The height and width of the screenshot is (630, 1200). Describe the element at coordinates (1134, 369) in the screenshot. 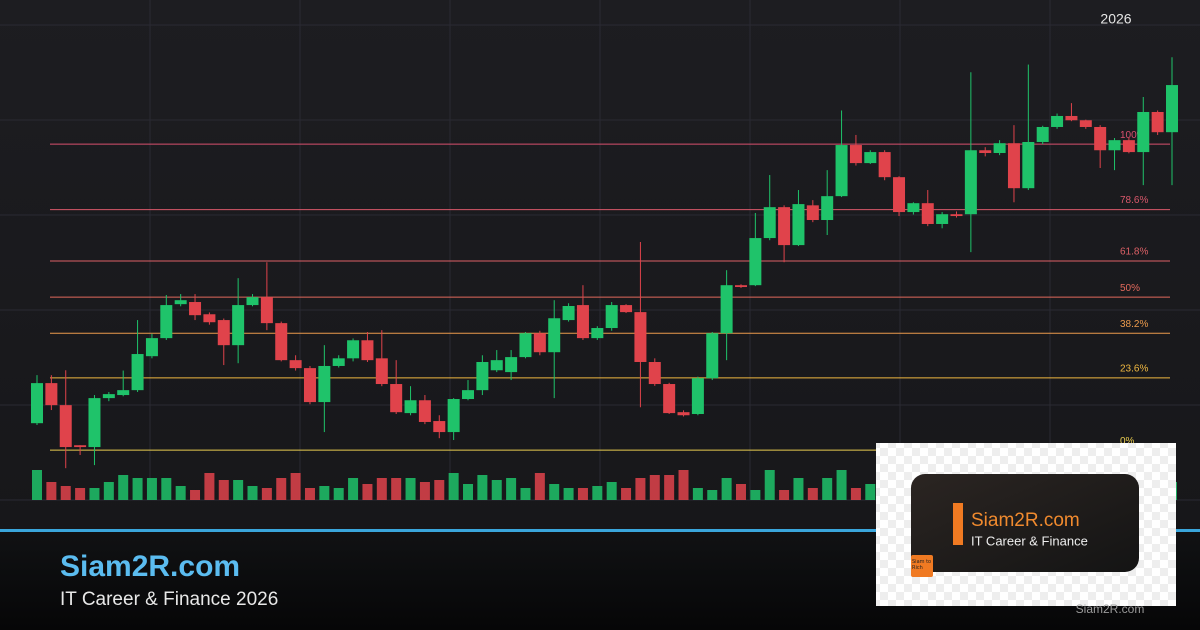

I see `fib-label: 23.6%` at that location.